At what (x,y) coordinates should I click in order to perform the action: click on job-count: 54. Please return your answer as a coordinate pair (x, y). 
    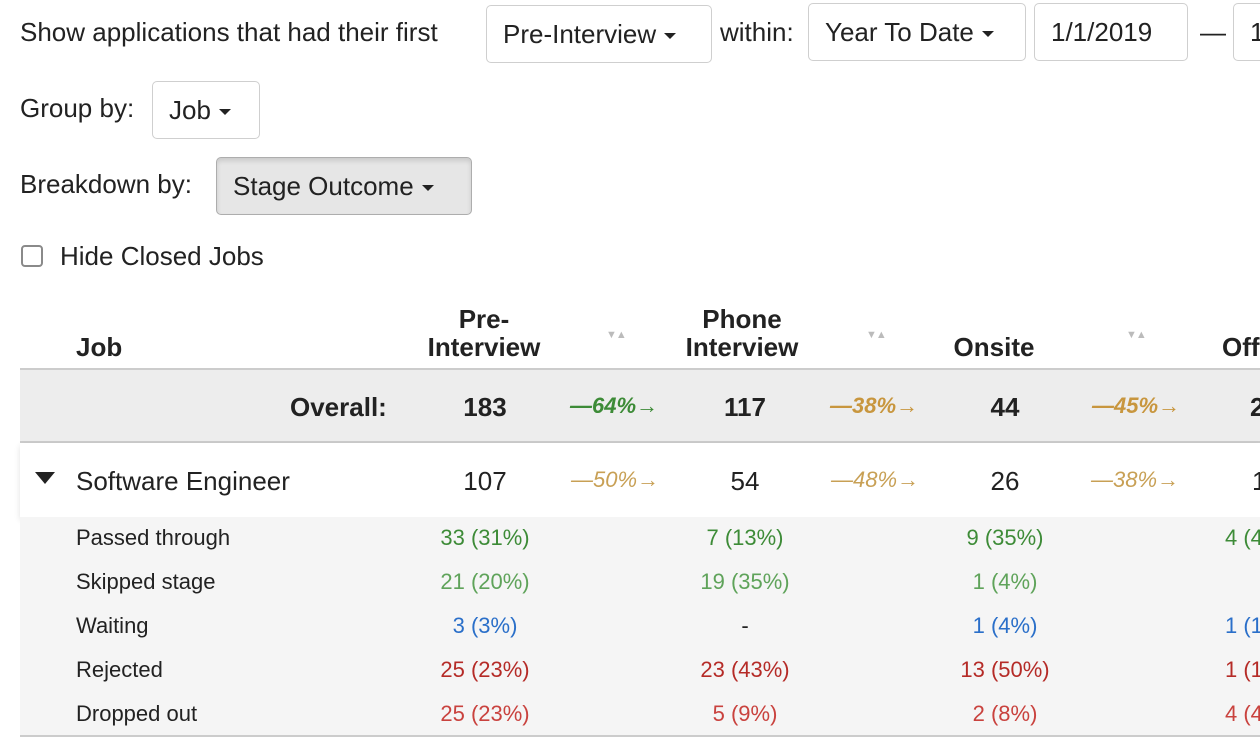
    Looking at the image, I should click on (745, 481).